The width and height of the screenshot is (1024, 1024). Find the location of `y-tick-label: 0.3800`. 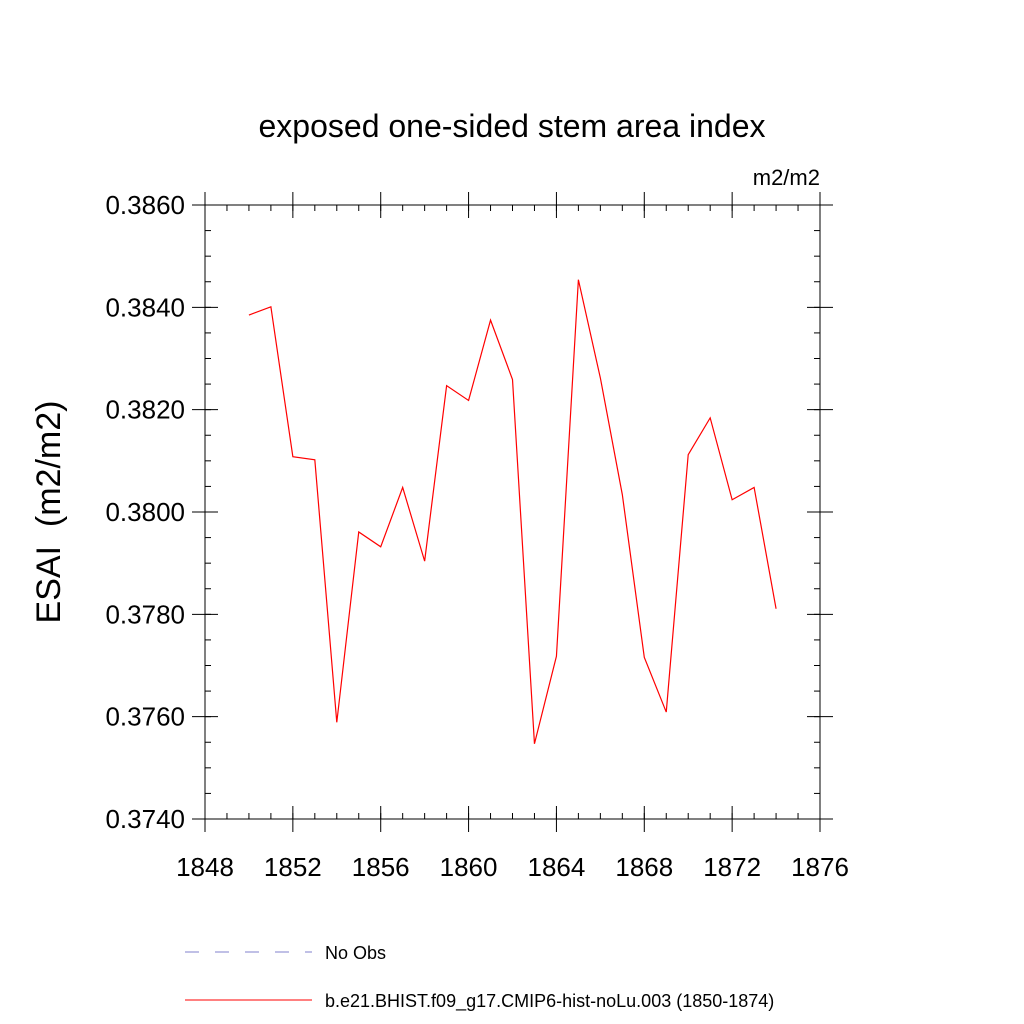

y-tick-label: 0.3800 is located at coordinates (145, 512).